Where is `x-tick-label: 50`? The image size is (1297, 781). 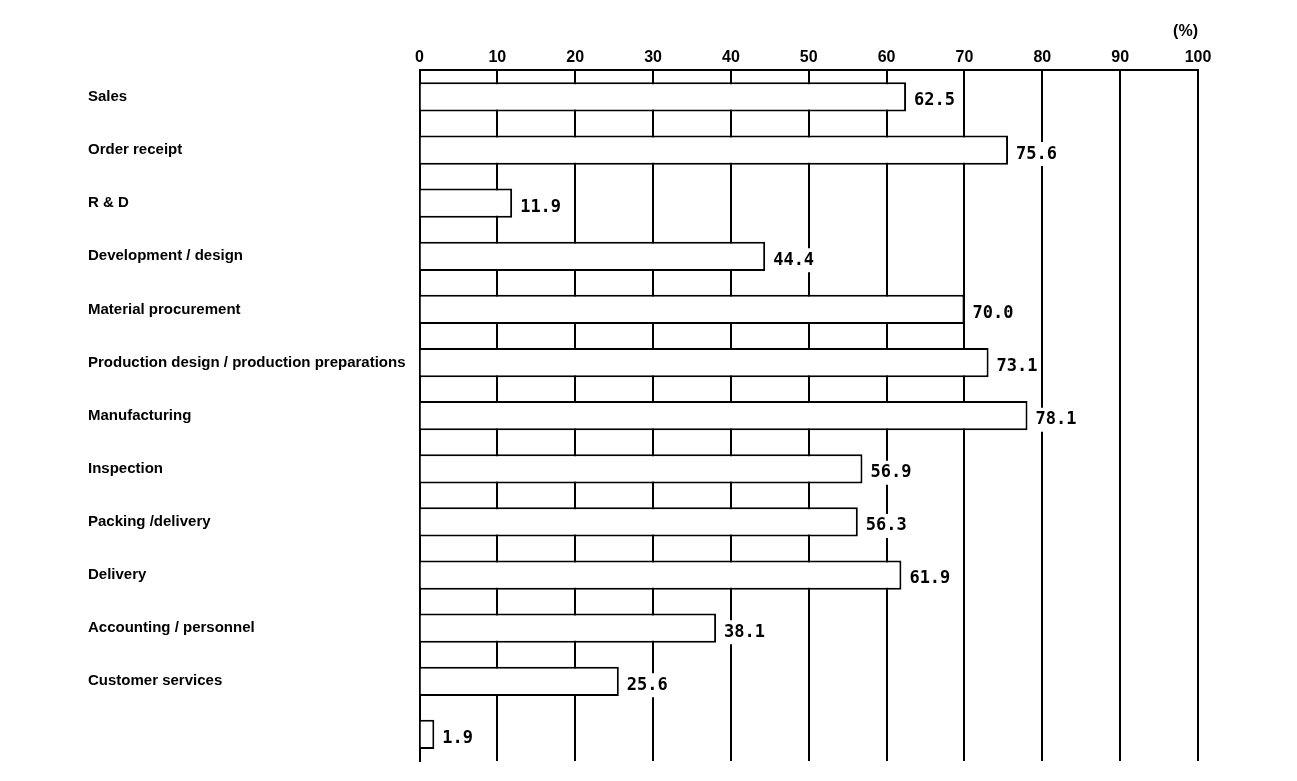
x-tick-label: 50 is located at coordinates (808, 57).